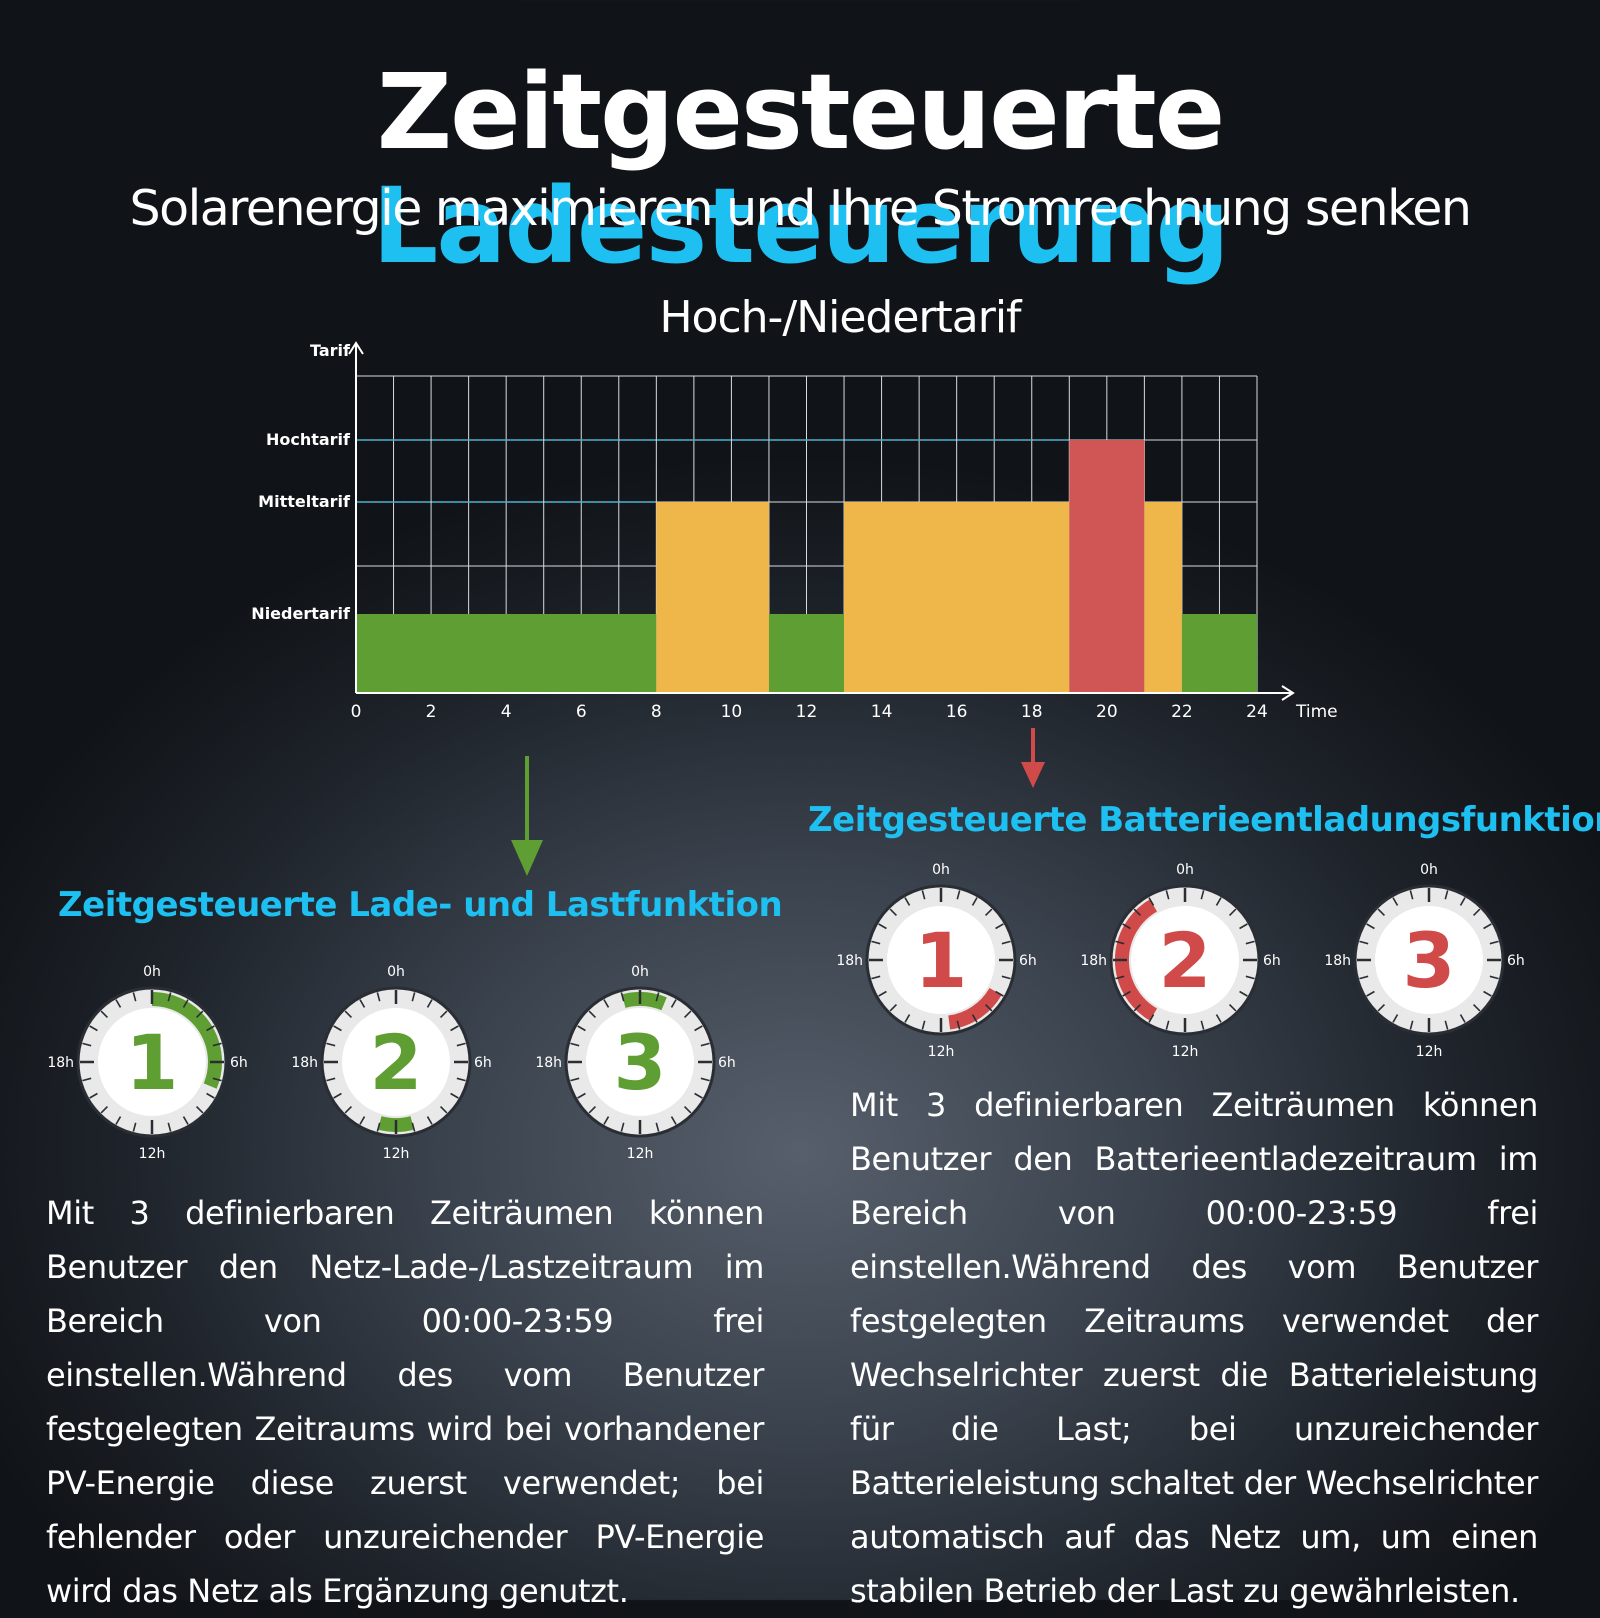 This screenshot has height=1618, width=1600. Describe the element at coordinates (308, 439) in the screenshot. I see `y-category-label: Hochtarif` at that location.